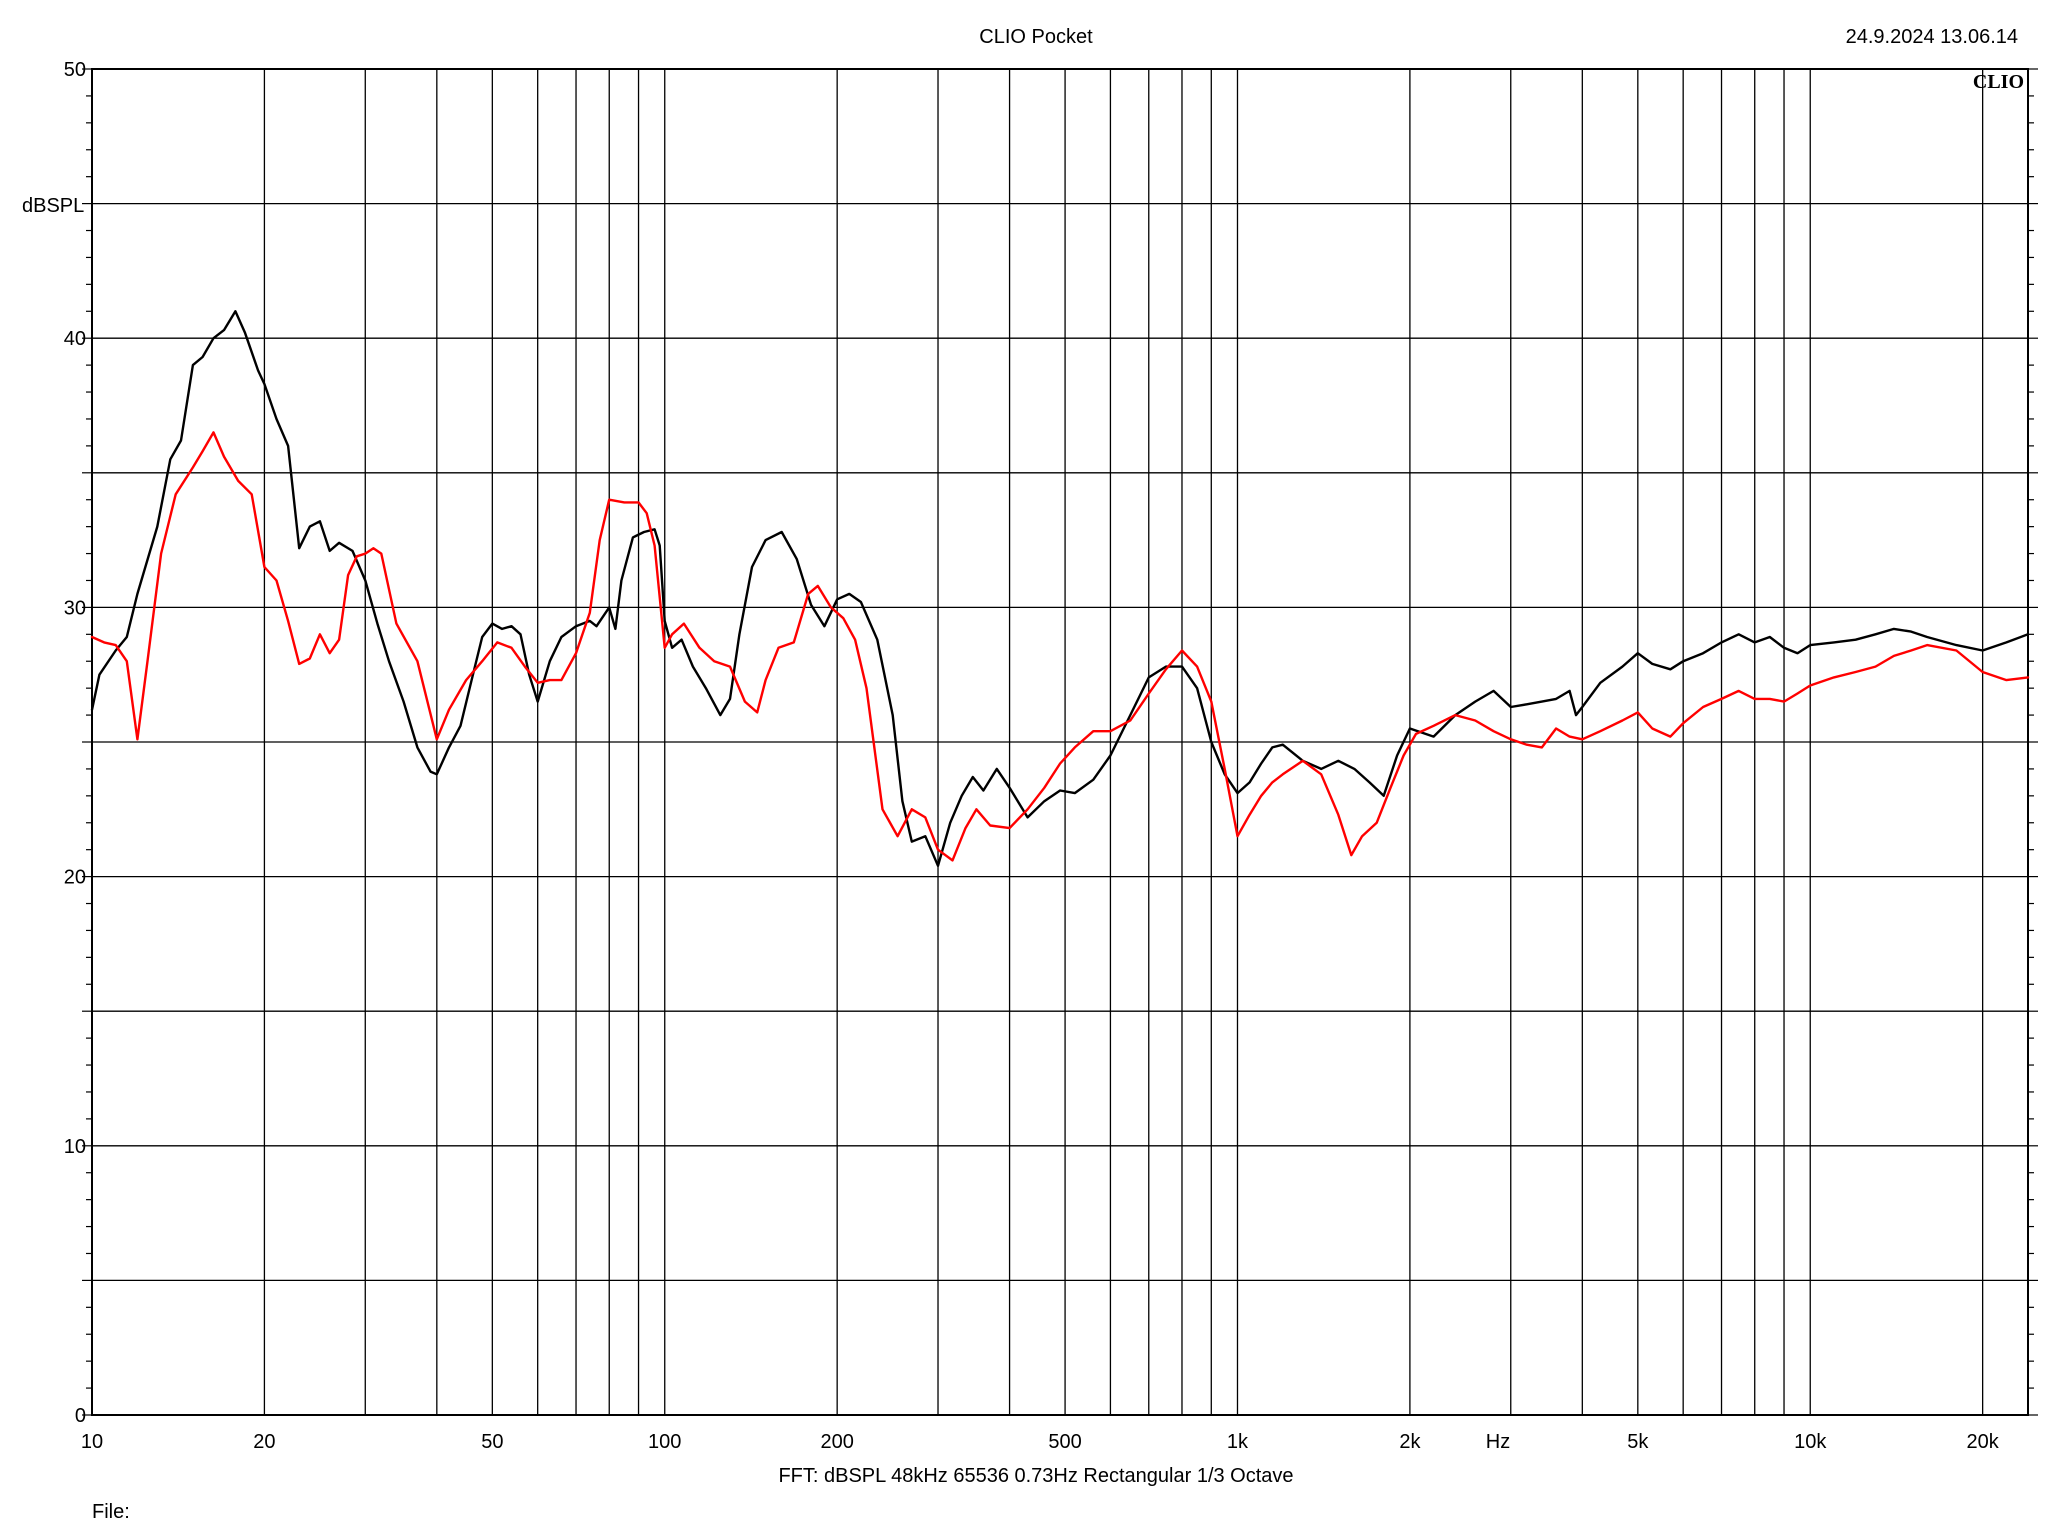  What do you see at coordinates (1238, 1442) in the screenshot?
I see `x-tick-label: 1k` at bounding box center [1238, 1442].